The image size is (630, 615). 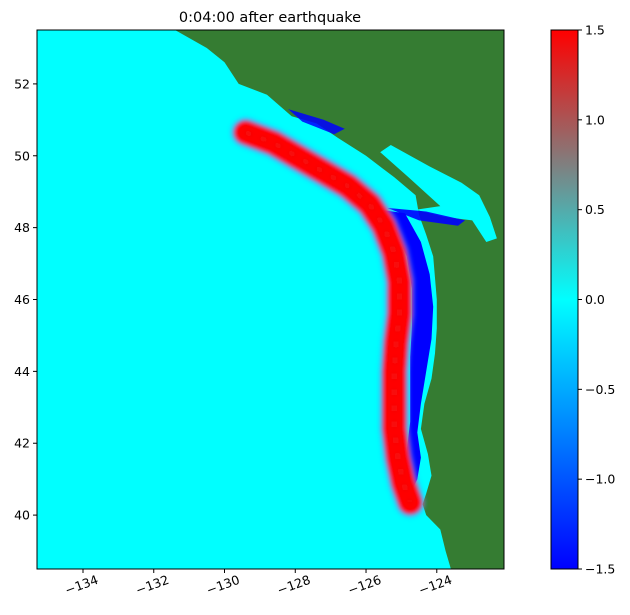 I want to click on x-tick-label: −134, so click(x=81, y=585).